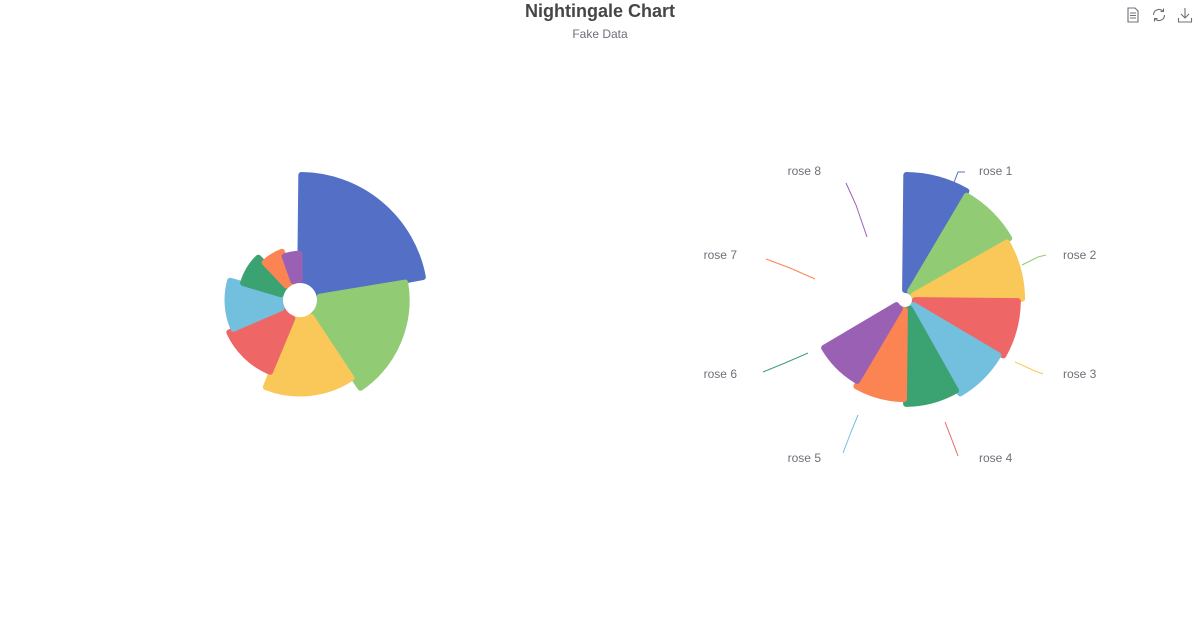  Describe the element at coordinates (805, 458) in the screenshot. I see `slice-label-5: rose 5` at that location.